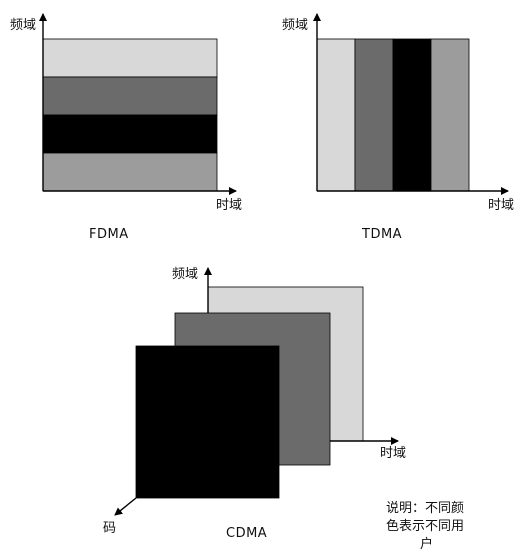  I want to click on legend-note-line-3: 户, so click(426, 544).